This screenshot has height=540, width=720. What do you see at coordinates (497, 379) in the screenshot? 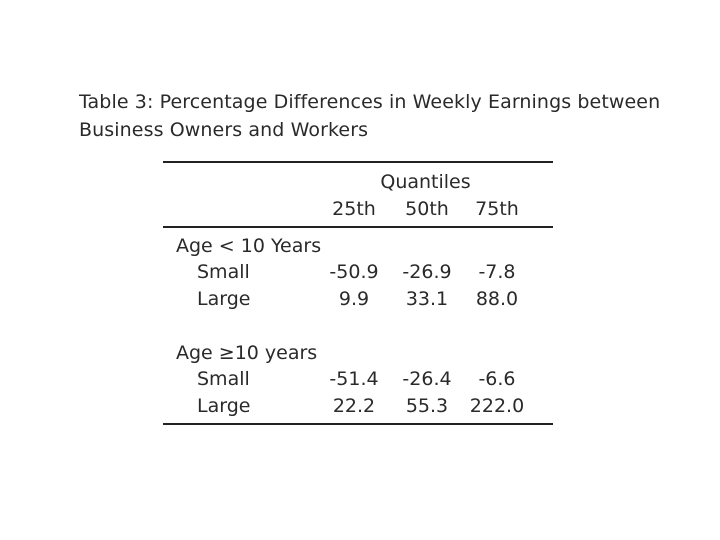
I see `table-cell: -6.6` at bounding box center [497, 379].